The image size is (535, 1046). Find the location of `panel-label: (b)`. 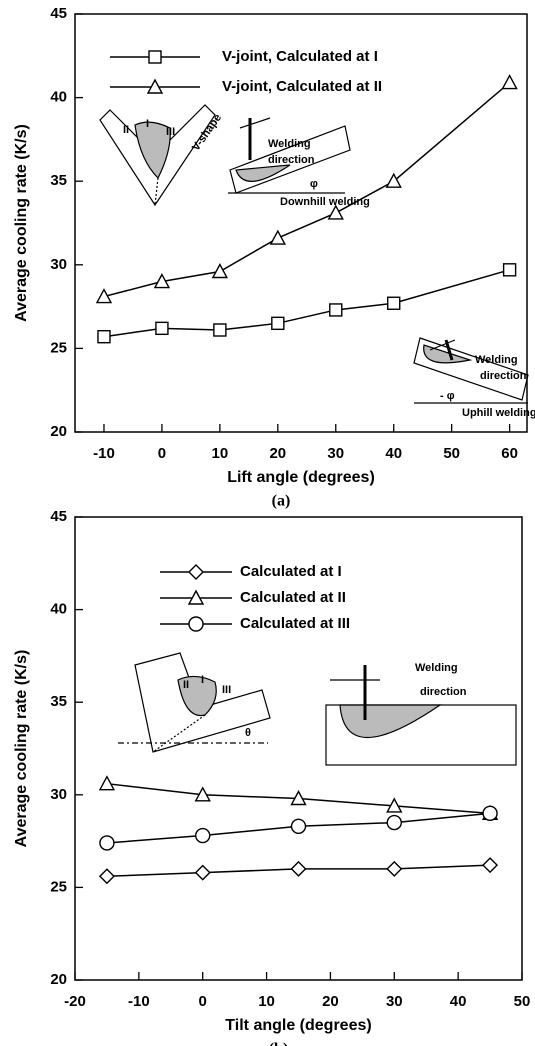

panel-label: (b) is located at coordinates (279, 1043).